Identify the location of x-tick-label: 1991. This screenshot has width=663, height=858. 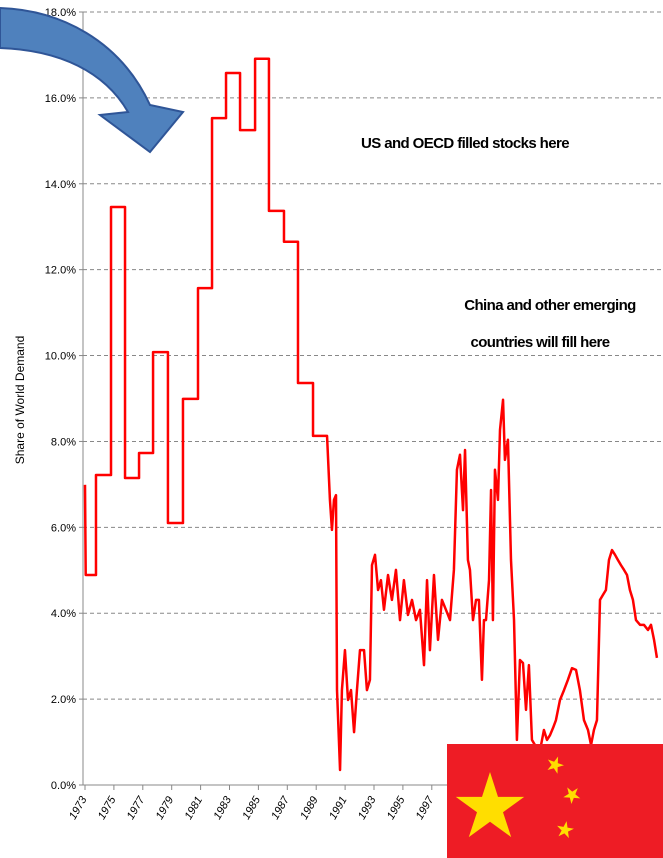
(338, 808).